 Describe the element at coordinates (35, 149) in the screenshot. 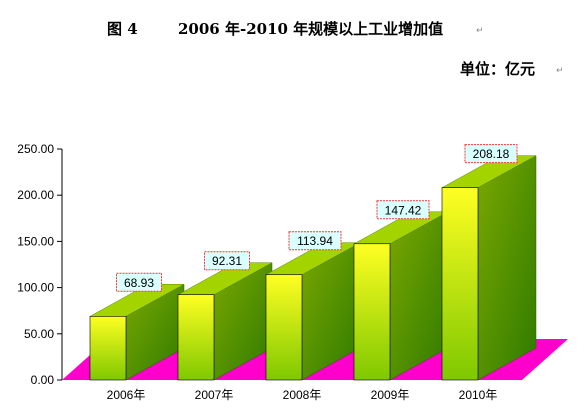

I see `y-tick-label: 250.00` at that location.